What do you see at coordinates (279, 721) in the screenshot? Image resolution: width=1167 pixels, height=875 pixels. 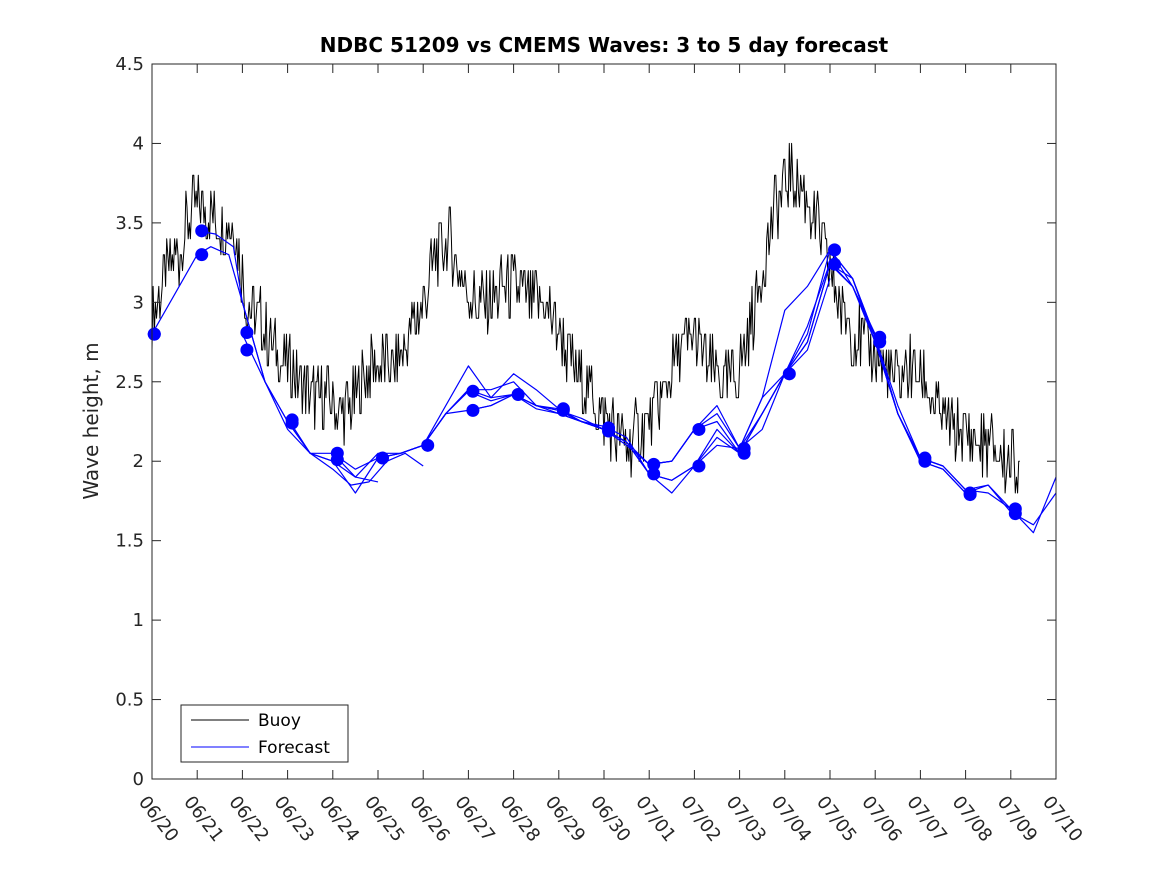 I see `legend-buoy-label: Buoy` at bounding box center [279, 721].